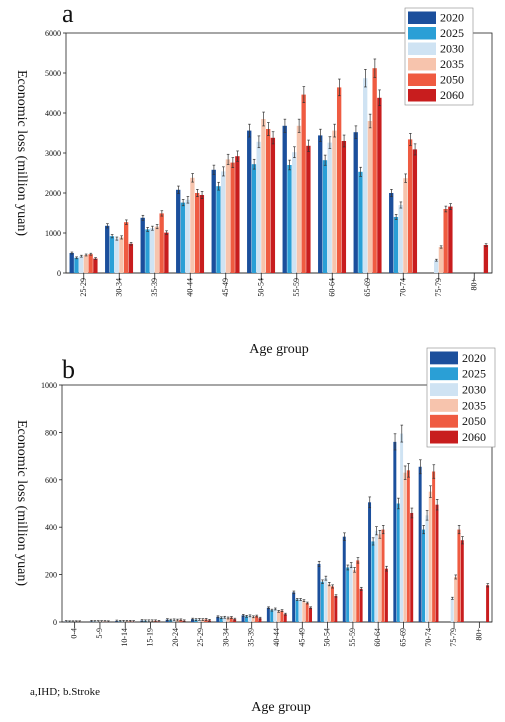  I want to click on legend-label: 2035, so click(452, 64).